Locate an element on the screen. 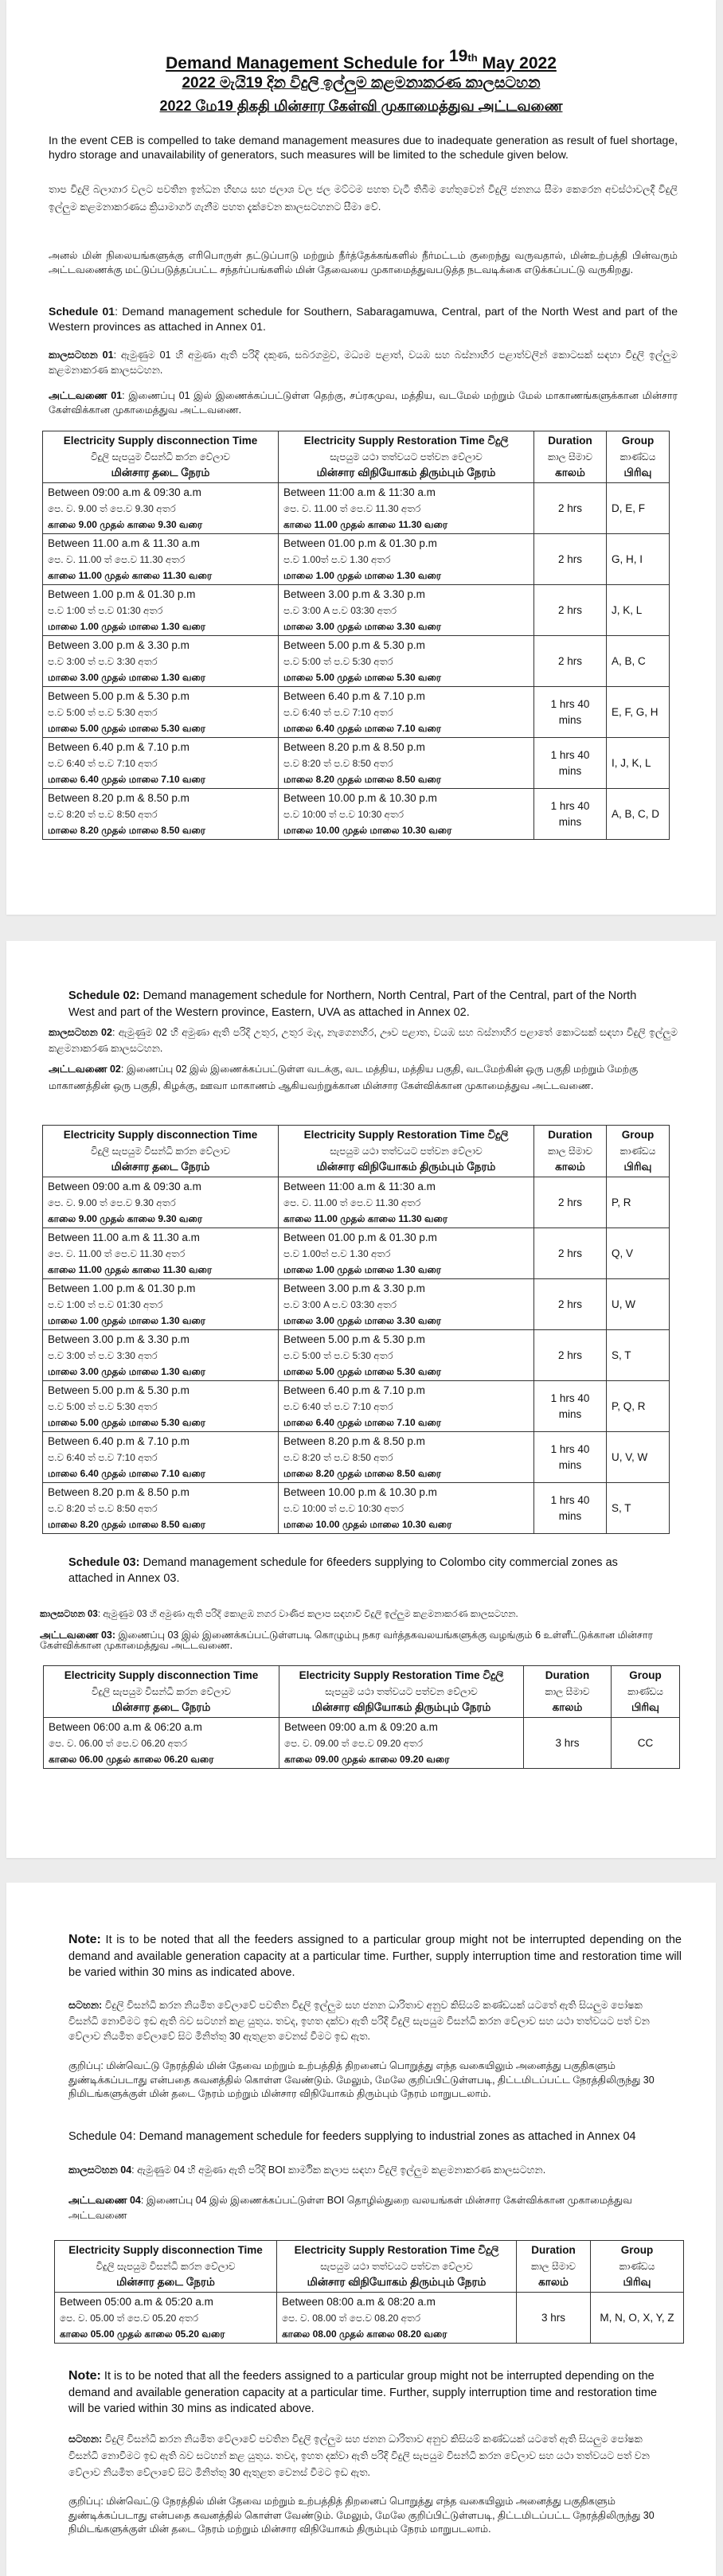  group-cell: I, J, K, L is located at coordinates (638, 763).